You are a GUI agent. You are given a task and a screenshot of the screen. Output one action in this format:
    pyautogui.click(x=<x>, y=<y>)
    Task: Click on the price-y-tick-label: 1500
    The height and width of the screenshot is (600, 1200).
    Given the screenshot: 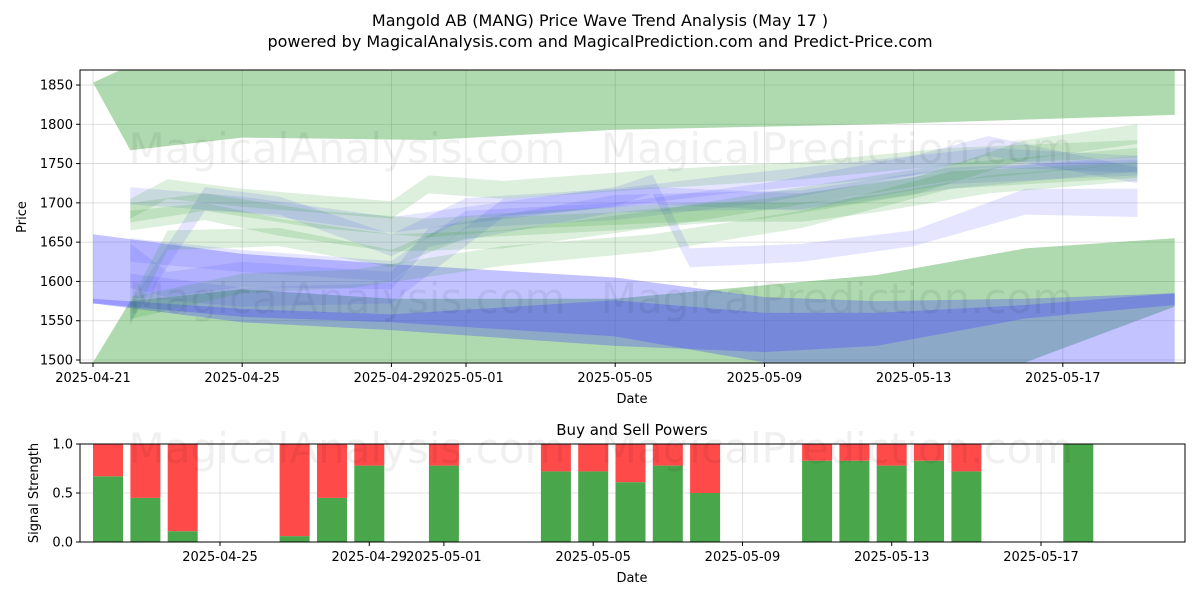 What is the action you would take?
    pyautogui.click(x=56, y=361)
    